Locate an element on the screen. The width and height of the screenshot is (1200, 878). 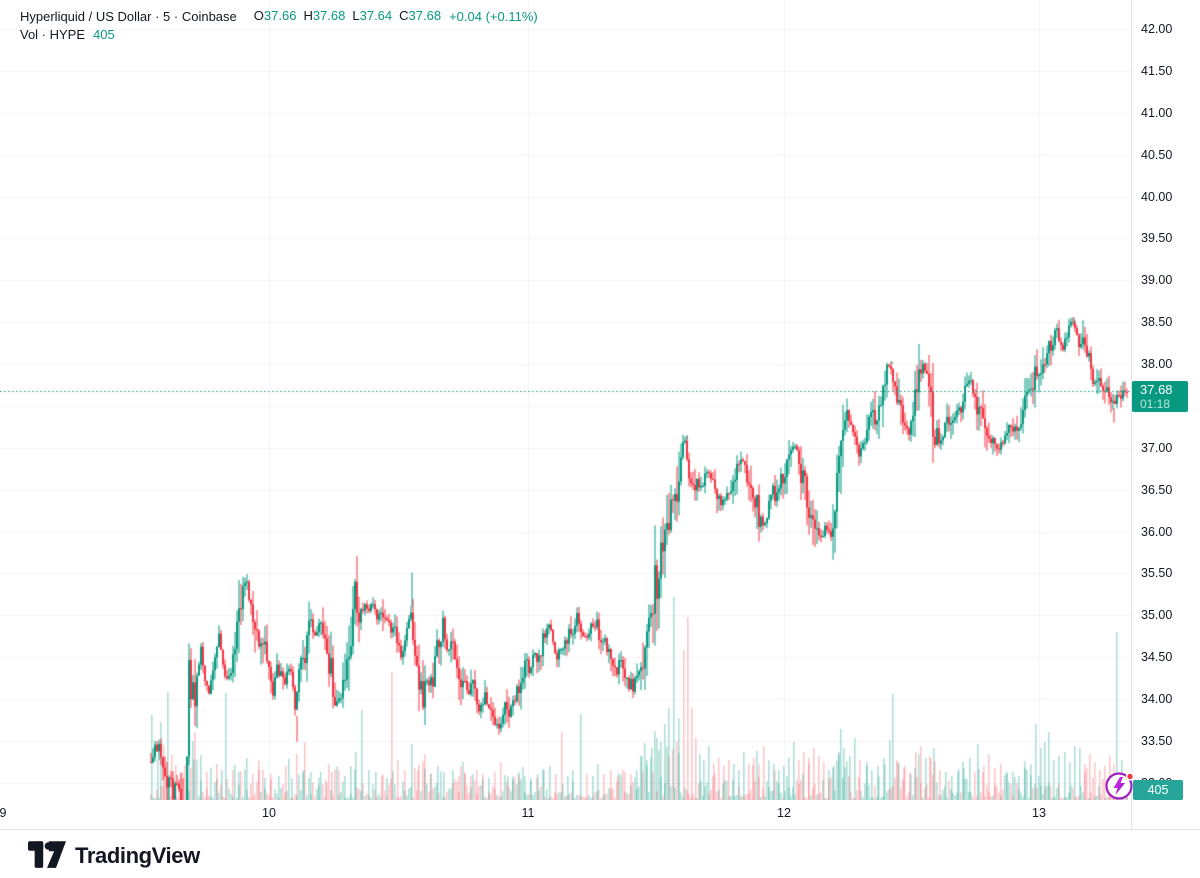
tradingview-logo: TradingView is located at coordinates (114, 855).